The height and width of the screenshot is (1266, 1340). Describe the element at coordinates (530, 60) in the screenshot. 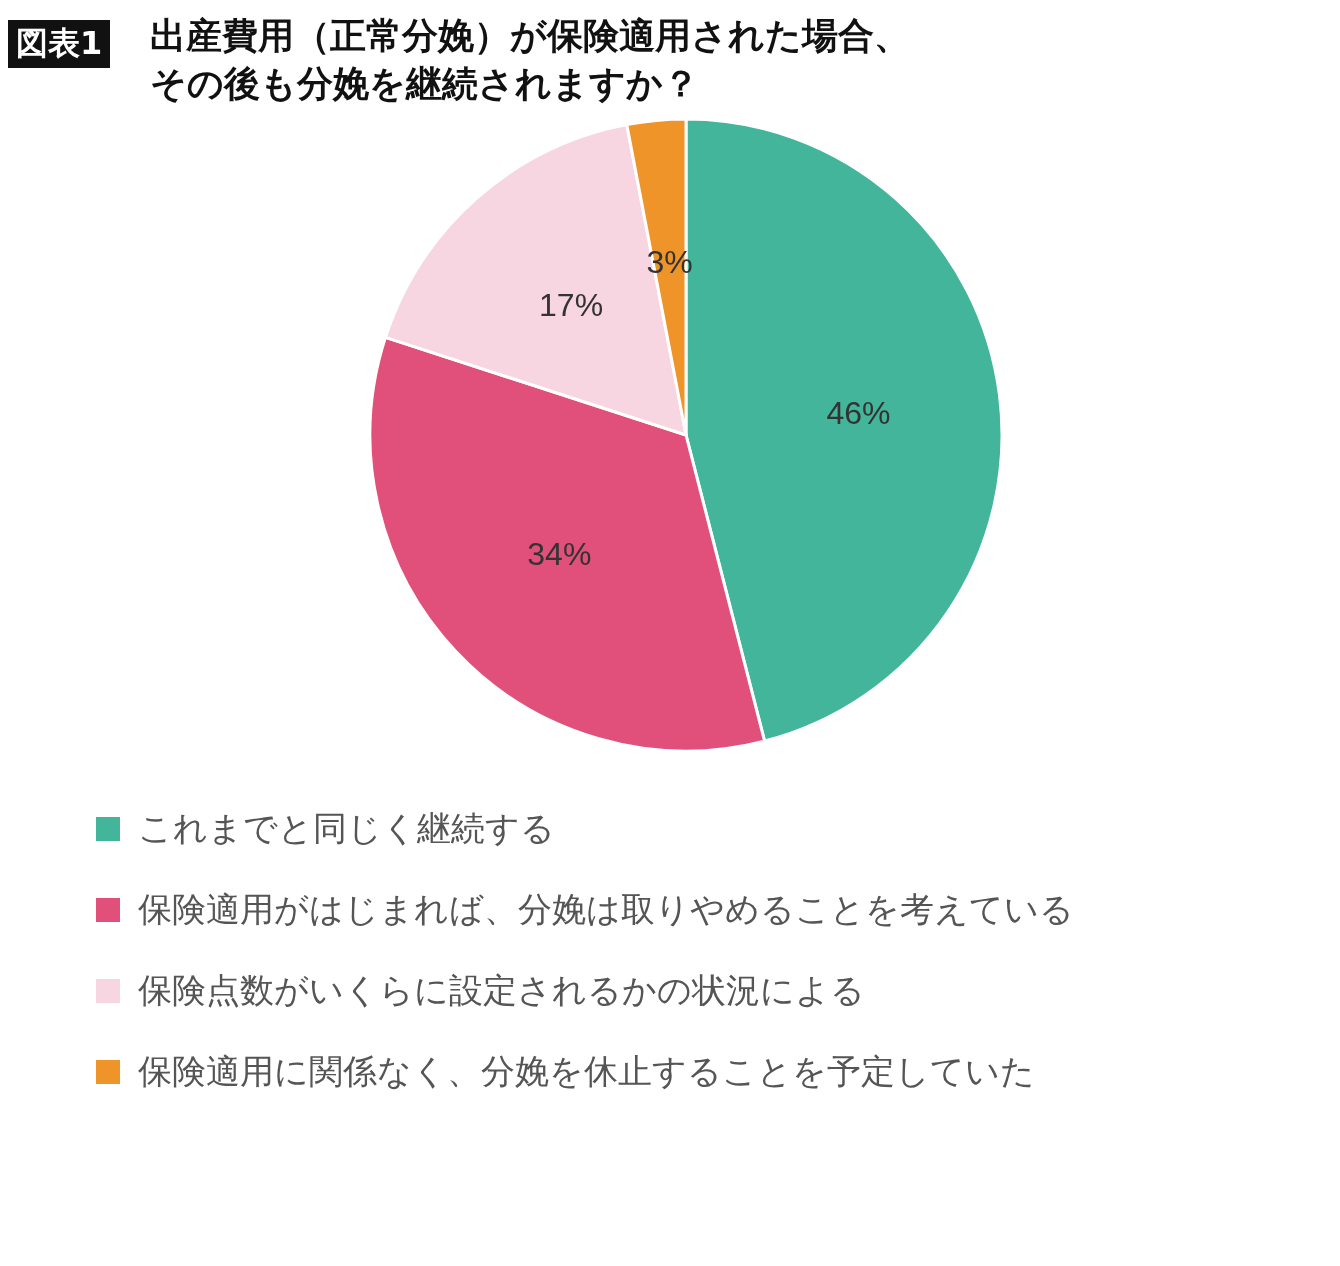

I see `chart-title: 出産費用（正常分娩）が保険適用された場合、その後も分娩を継続されますか？` at that location.